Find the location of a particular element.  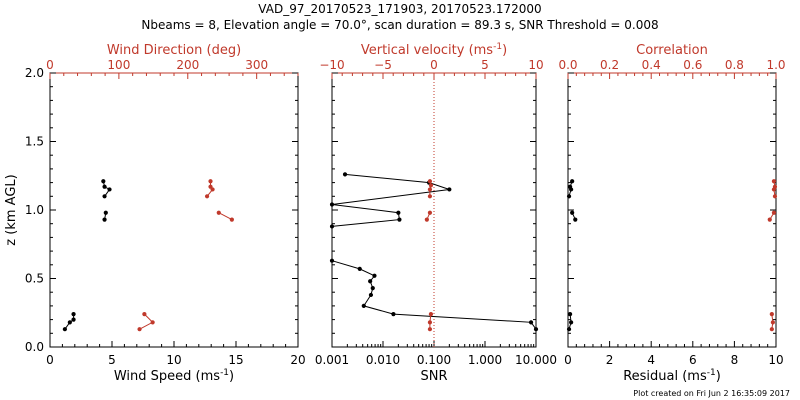

figure-title-line1: VAD_97_20170523_171903, 20170523.172000 is located at coordinates (399, 9).